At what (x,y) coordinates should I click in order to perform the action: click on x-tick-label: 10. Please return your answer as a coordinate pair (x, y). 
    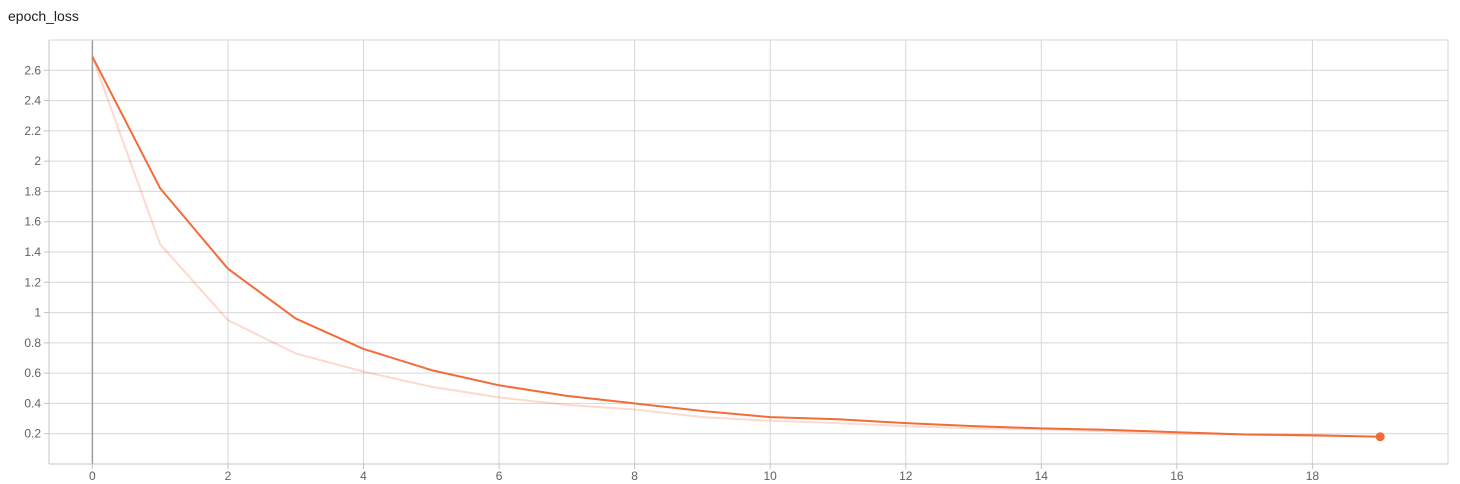
    Looking at the image, I should click on (771, 476).